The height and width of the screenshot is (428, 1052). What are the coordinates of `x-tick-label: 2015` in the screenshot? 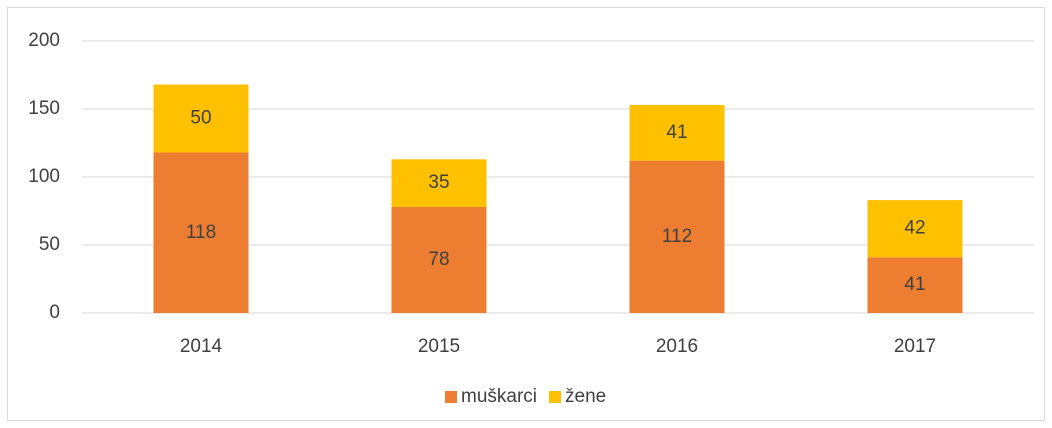 It's located at (439, 346).